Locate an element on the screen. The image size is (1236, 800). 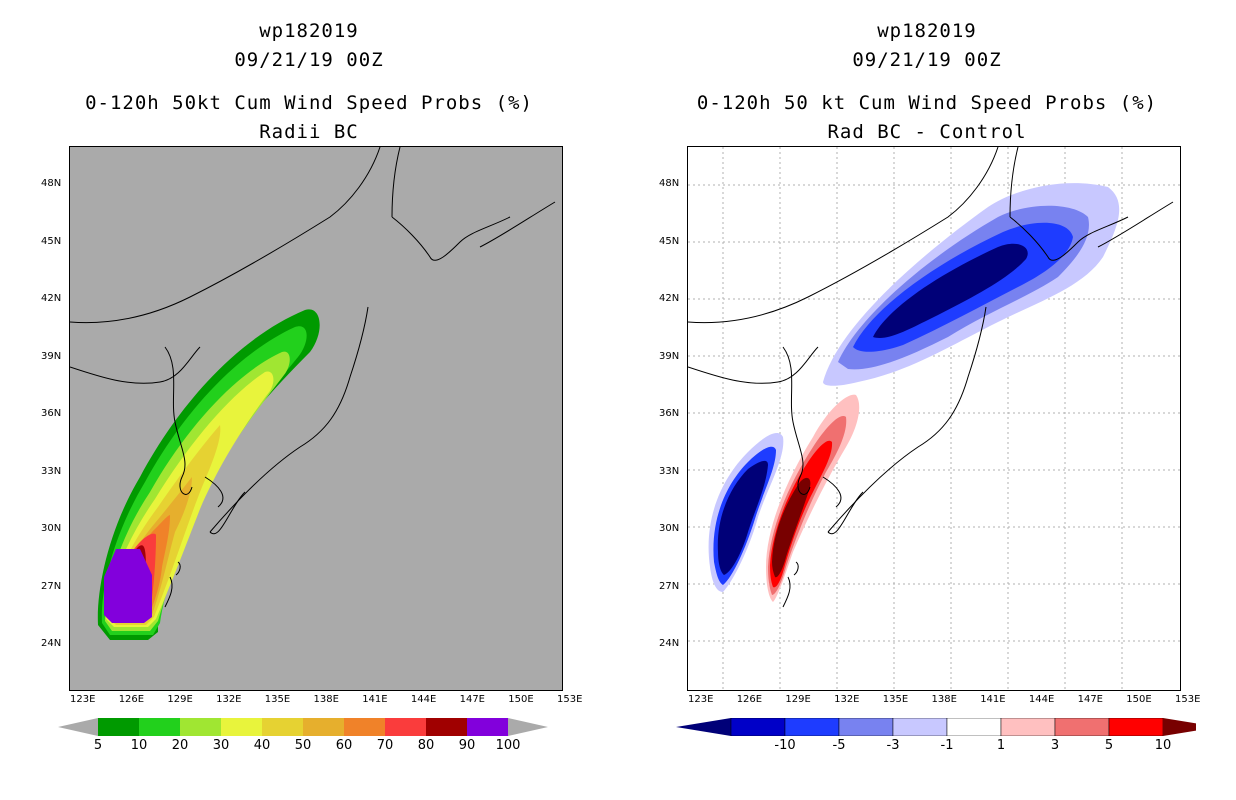
diff-contour-minus10-sw is located at coordinates (742, 517).